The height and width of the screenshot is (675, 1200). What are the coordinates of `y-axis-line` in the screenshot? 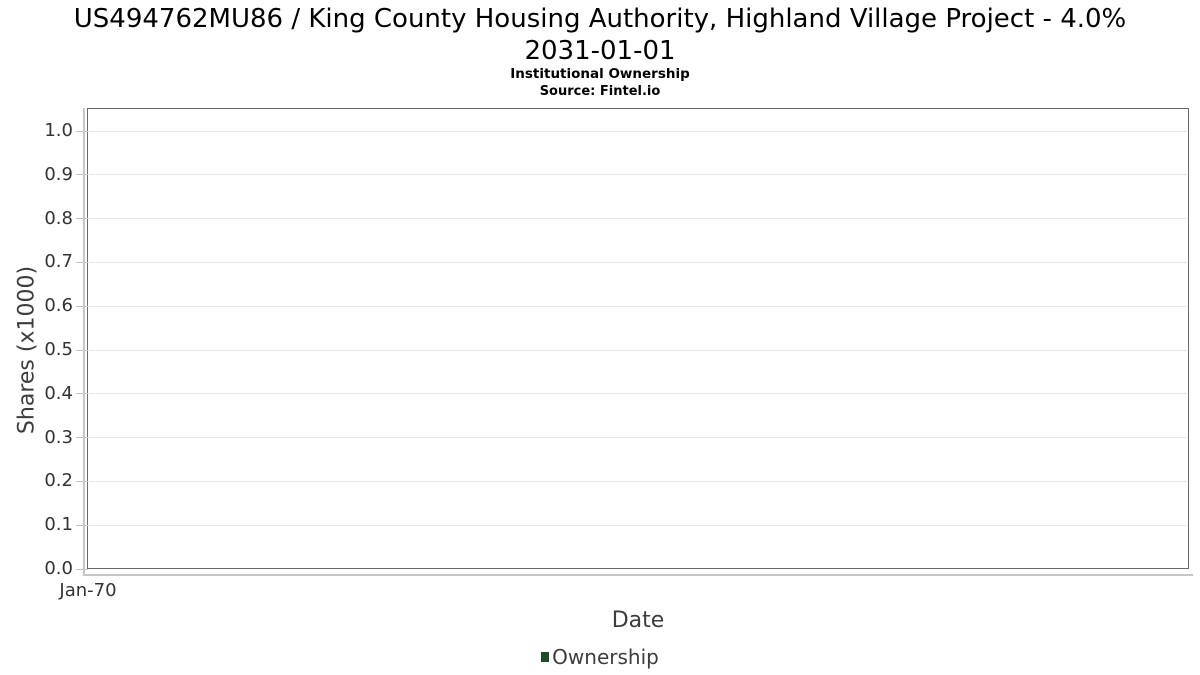 It's located at (84, 341).